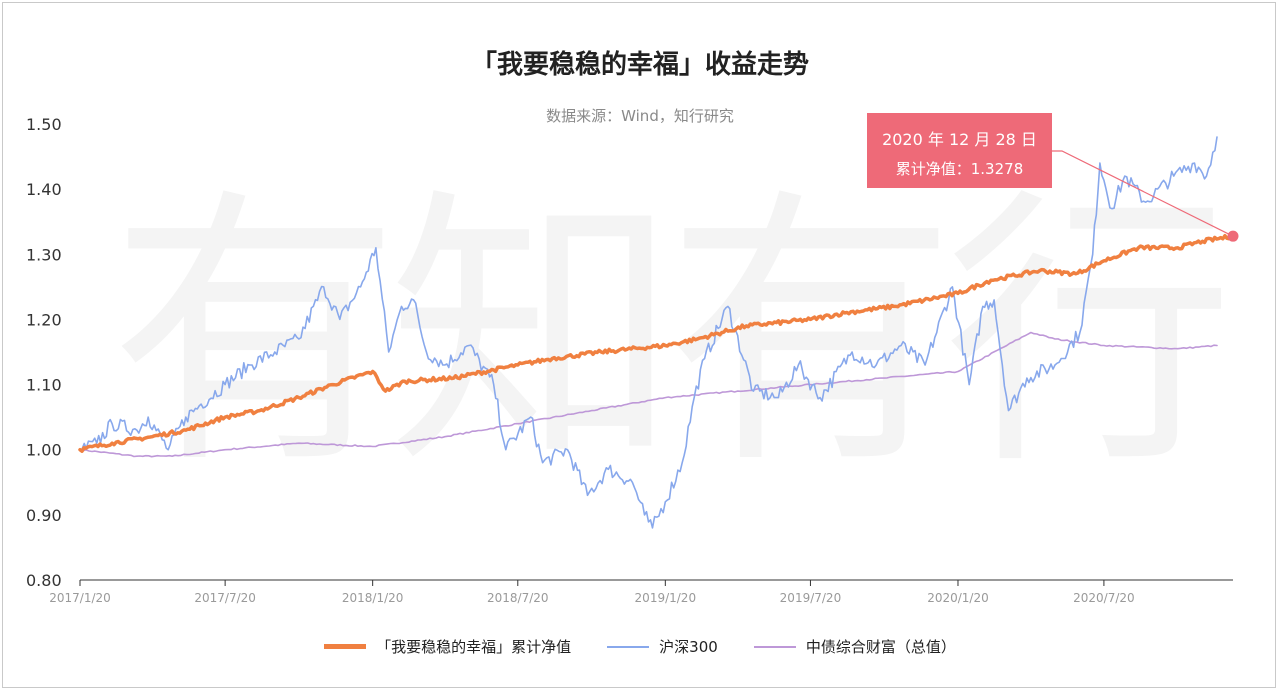  Describe the element at coordinates (774, 646) in the screenshot. I see `legend-swatch-bond` at that location.